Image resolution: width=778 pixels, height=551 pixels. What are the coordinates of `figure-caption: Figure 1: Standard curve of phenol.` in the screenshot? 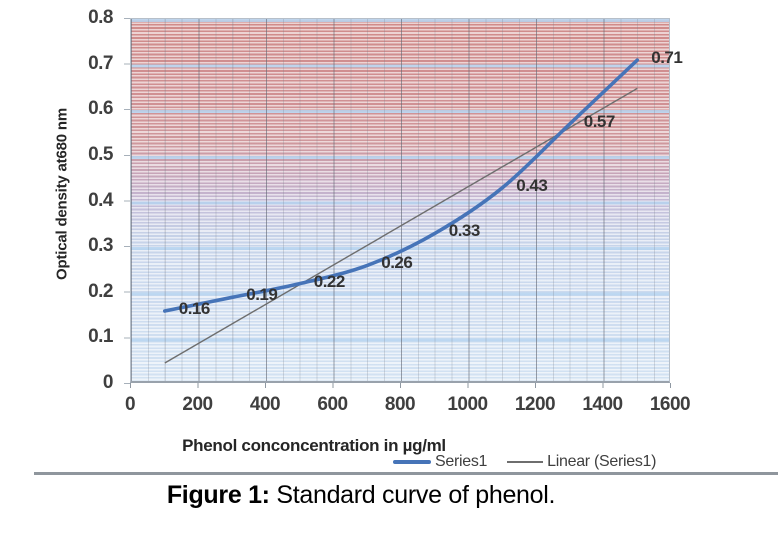 It's located at (361, 495).